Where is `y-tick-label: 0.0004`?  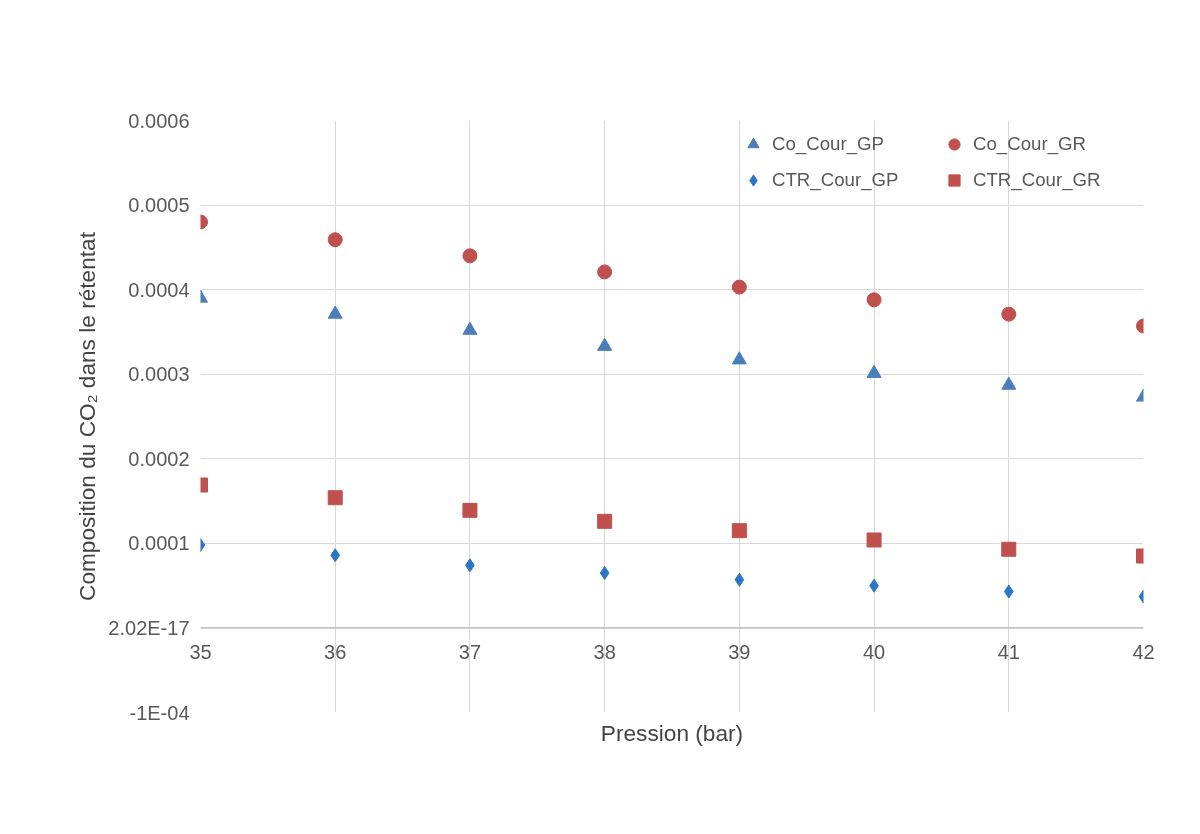
y-tick-label: 0.0004 is located at coordinates (159, 289).